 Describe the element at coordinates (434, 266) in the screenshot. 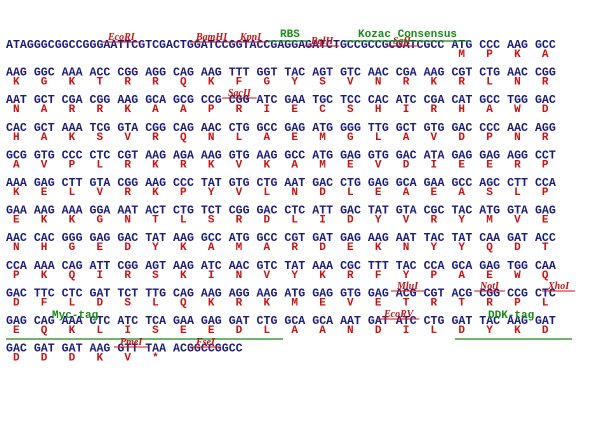

I see `codon: CCA` at that location.